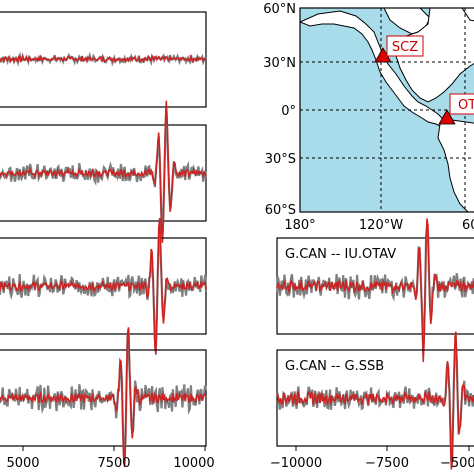  What do you see at coordinates (467, 15) in the screenshot?
I see `greenland` at bounding box center [467, 15].